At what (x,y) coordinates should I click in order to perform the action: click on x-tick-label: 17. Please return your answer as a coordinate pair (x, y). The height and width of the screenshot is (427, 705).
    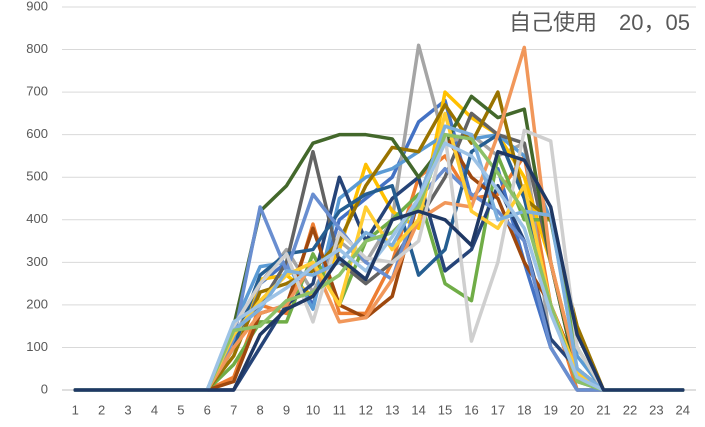
    Looking at the image, I should click on (498, 409).